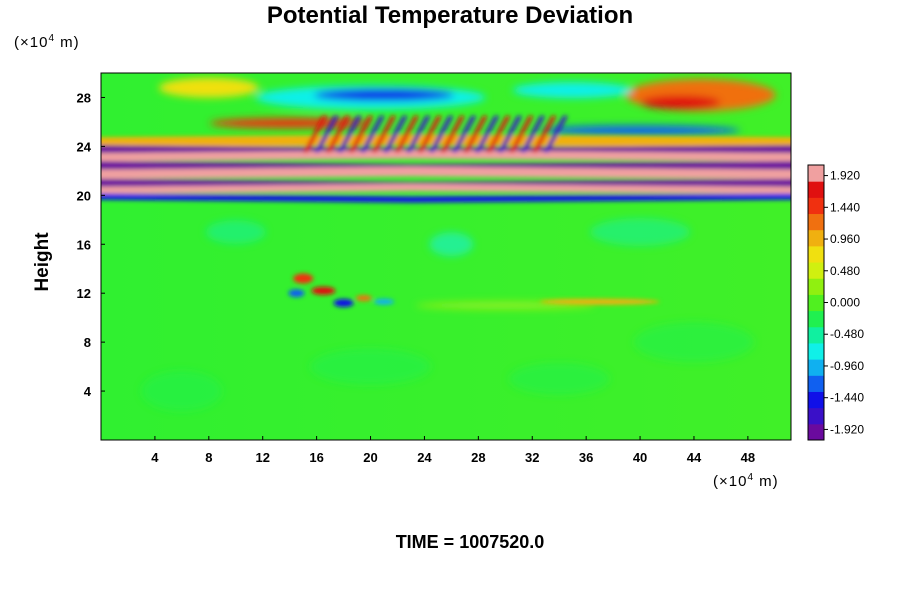  I want to click on x-tick-label: 12, so click(262, 457).